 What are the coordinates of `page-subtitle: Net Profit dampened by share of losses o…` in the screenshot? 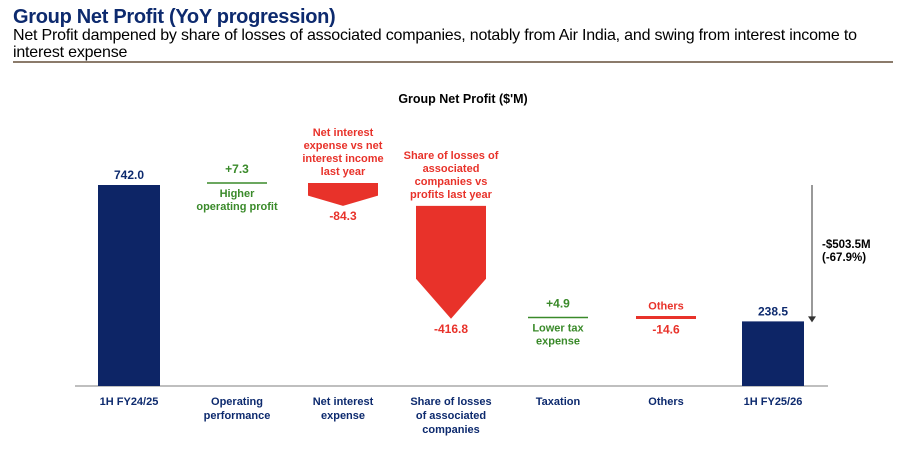 It's located at (435, 44).